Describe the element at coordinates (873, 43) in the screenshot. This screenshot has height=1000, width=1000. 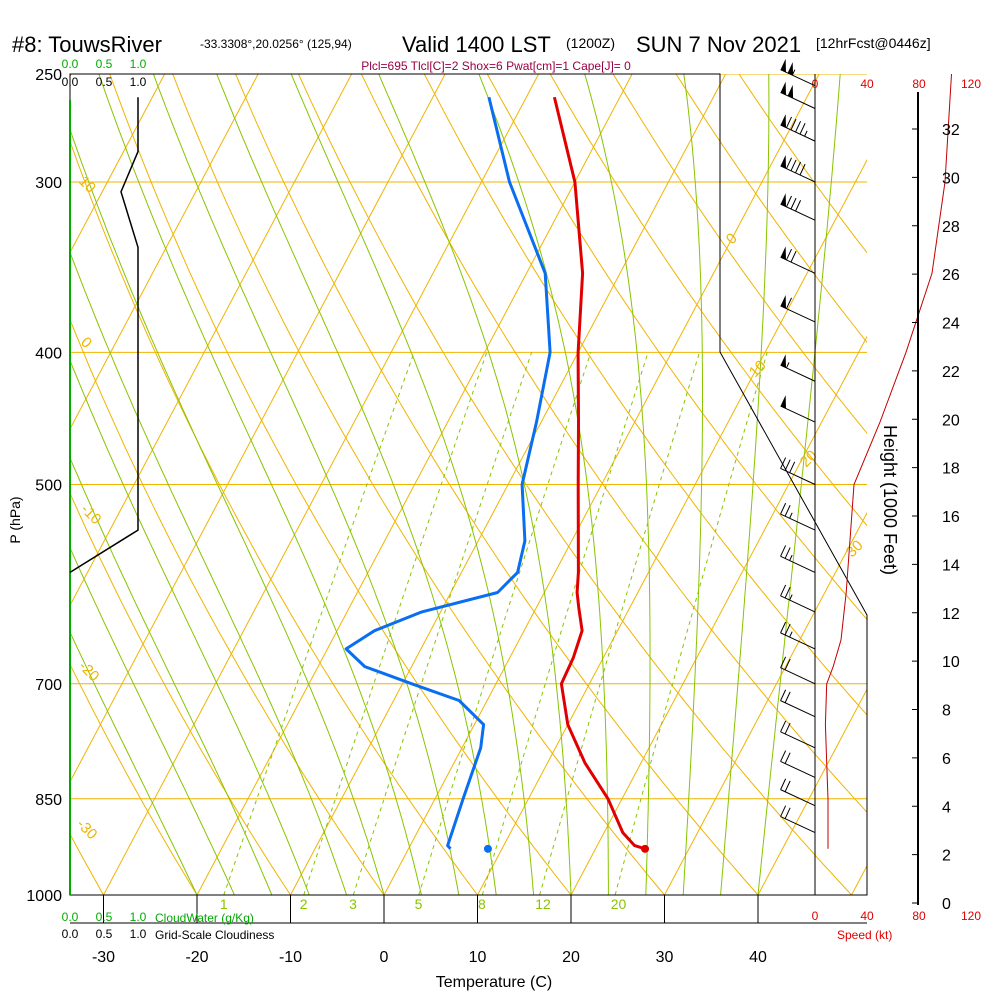
I see `header-forecast: [12hrFcst@0446z]` at that location.